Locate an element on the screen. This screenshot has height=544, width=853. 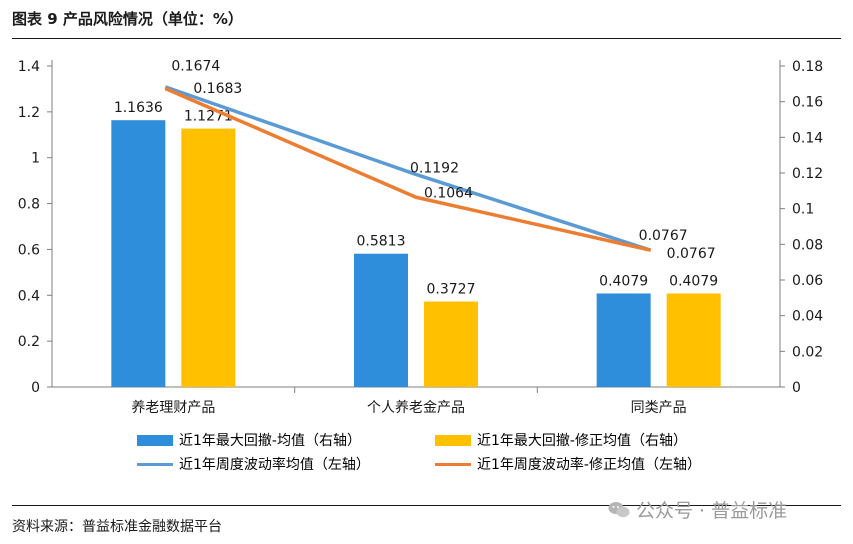
watermark: 公众号 · 普益标准 is located at coordinates (697, 509).